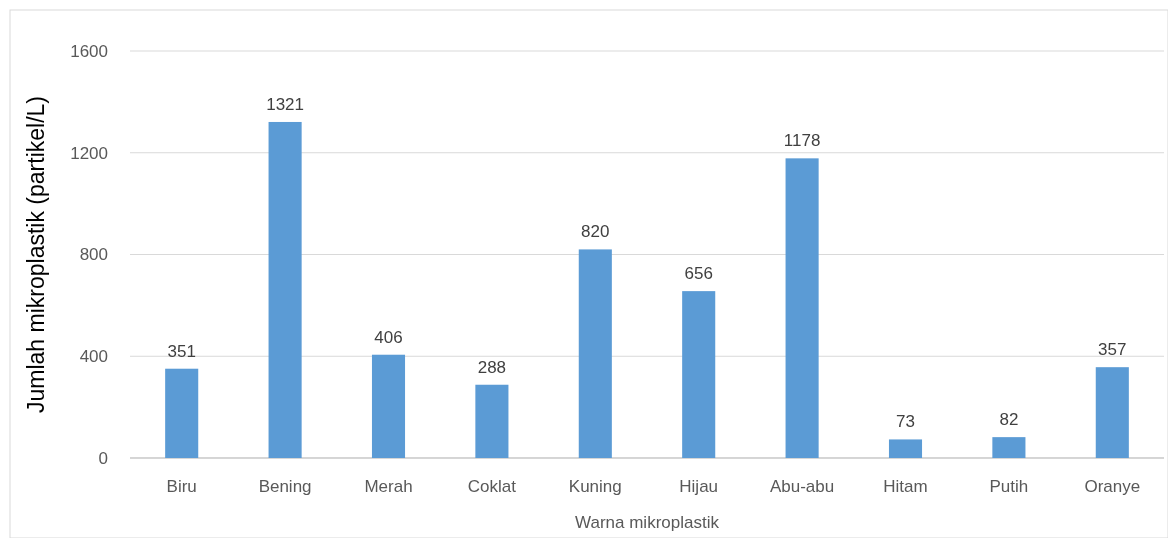  What do you see at coordinates (699, 486) in the screenshot?
I see `x-tick-label: Hijau` at bounding box center [699, 486].